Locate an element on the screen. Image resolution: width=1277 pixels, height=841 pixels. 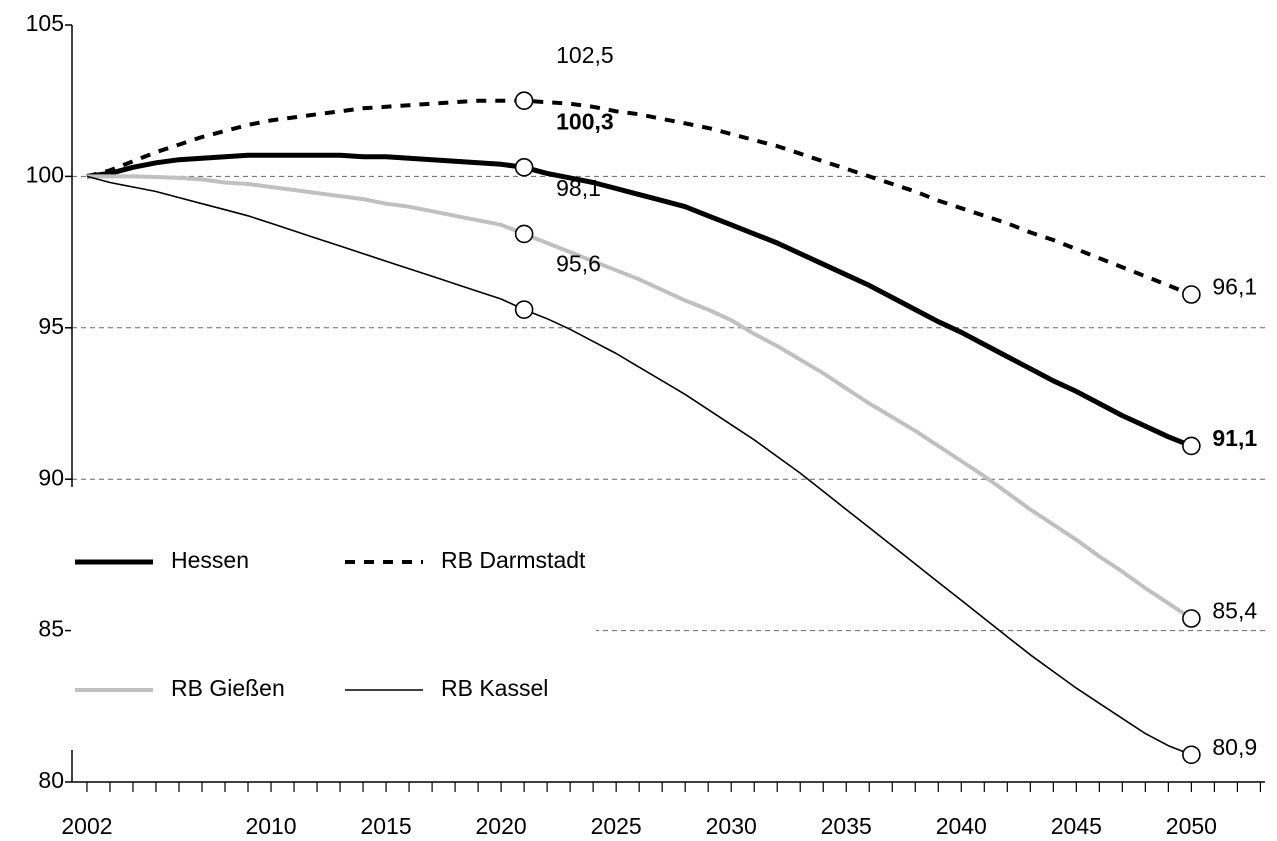
annotation-label: 85,4 is located at coordinates (1234, 611).